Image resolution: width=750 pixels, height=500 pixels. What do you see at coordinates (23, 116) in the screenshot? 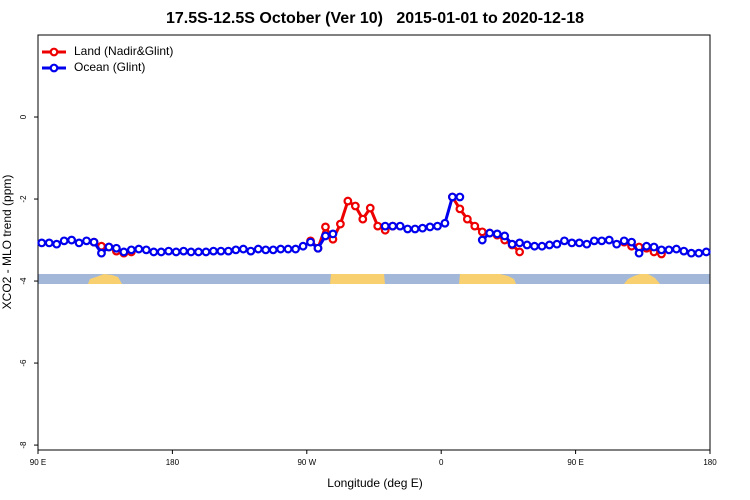
I see `y-tick-label: 0` at bounding box center [23, 116].